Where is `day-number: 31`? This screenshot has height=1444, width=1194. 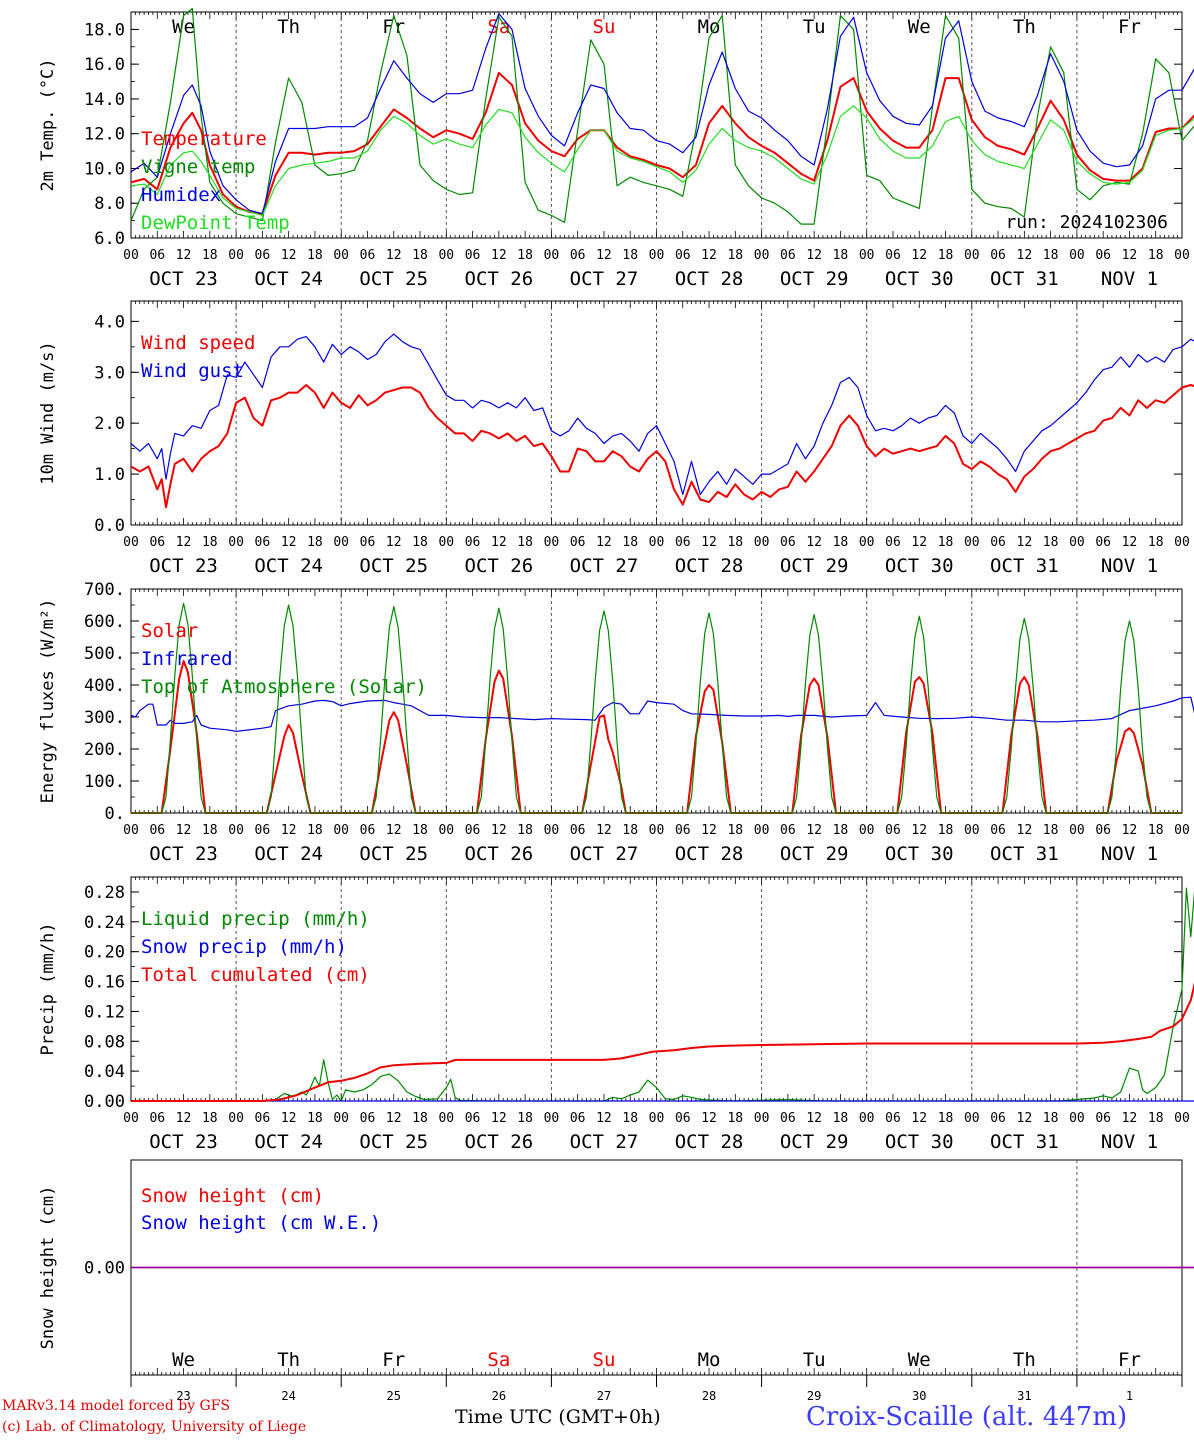
day-number: 31 is located at coordinates (1024, 1396).